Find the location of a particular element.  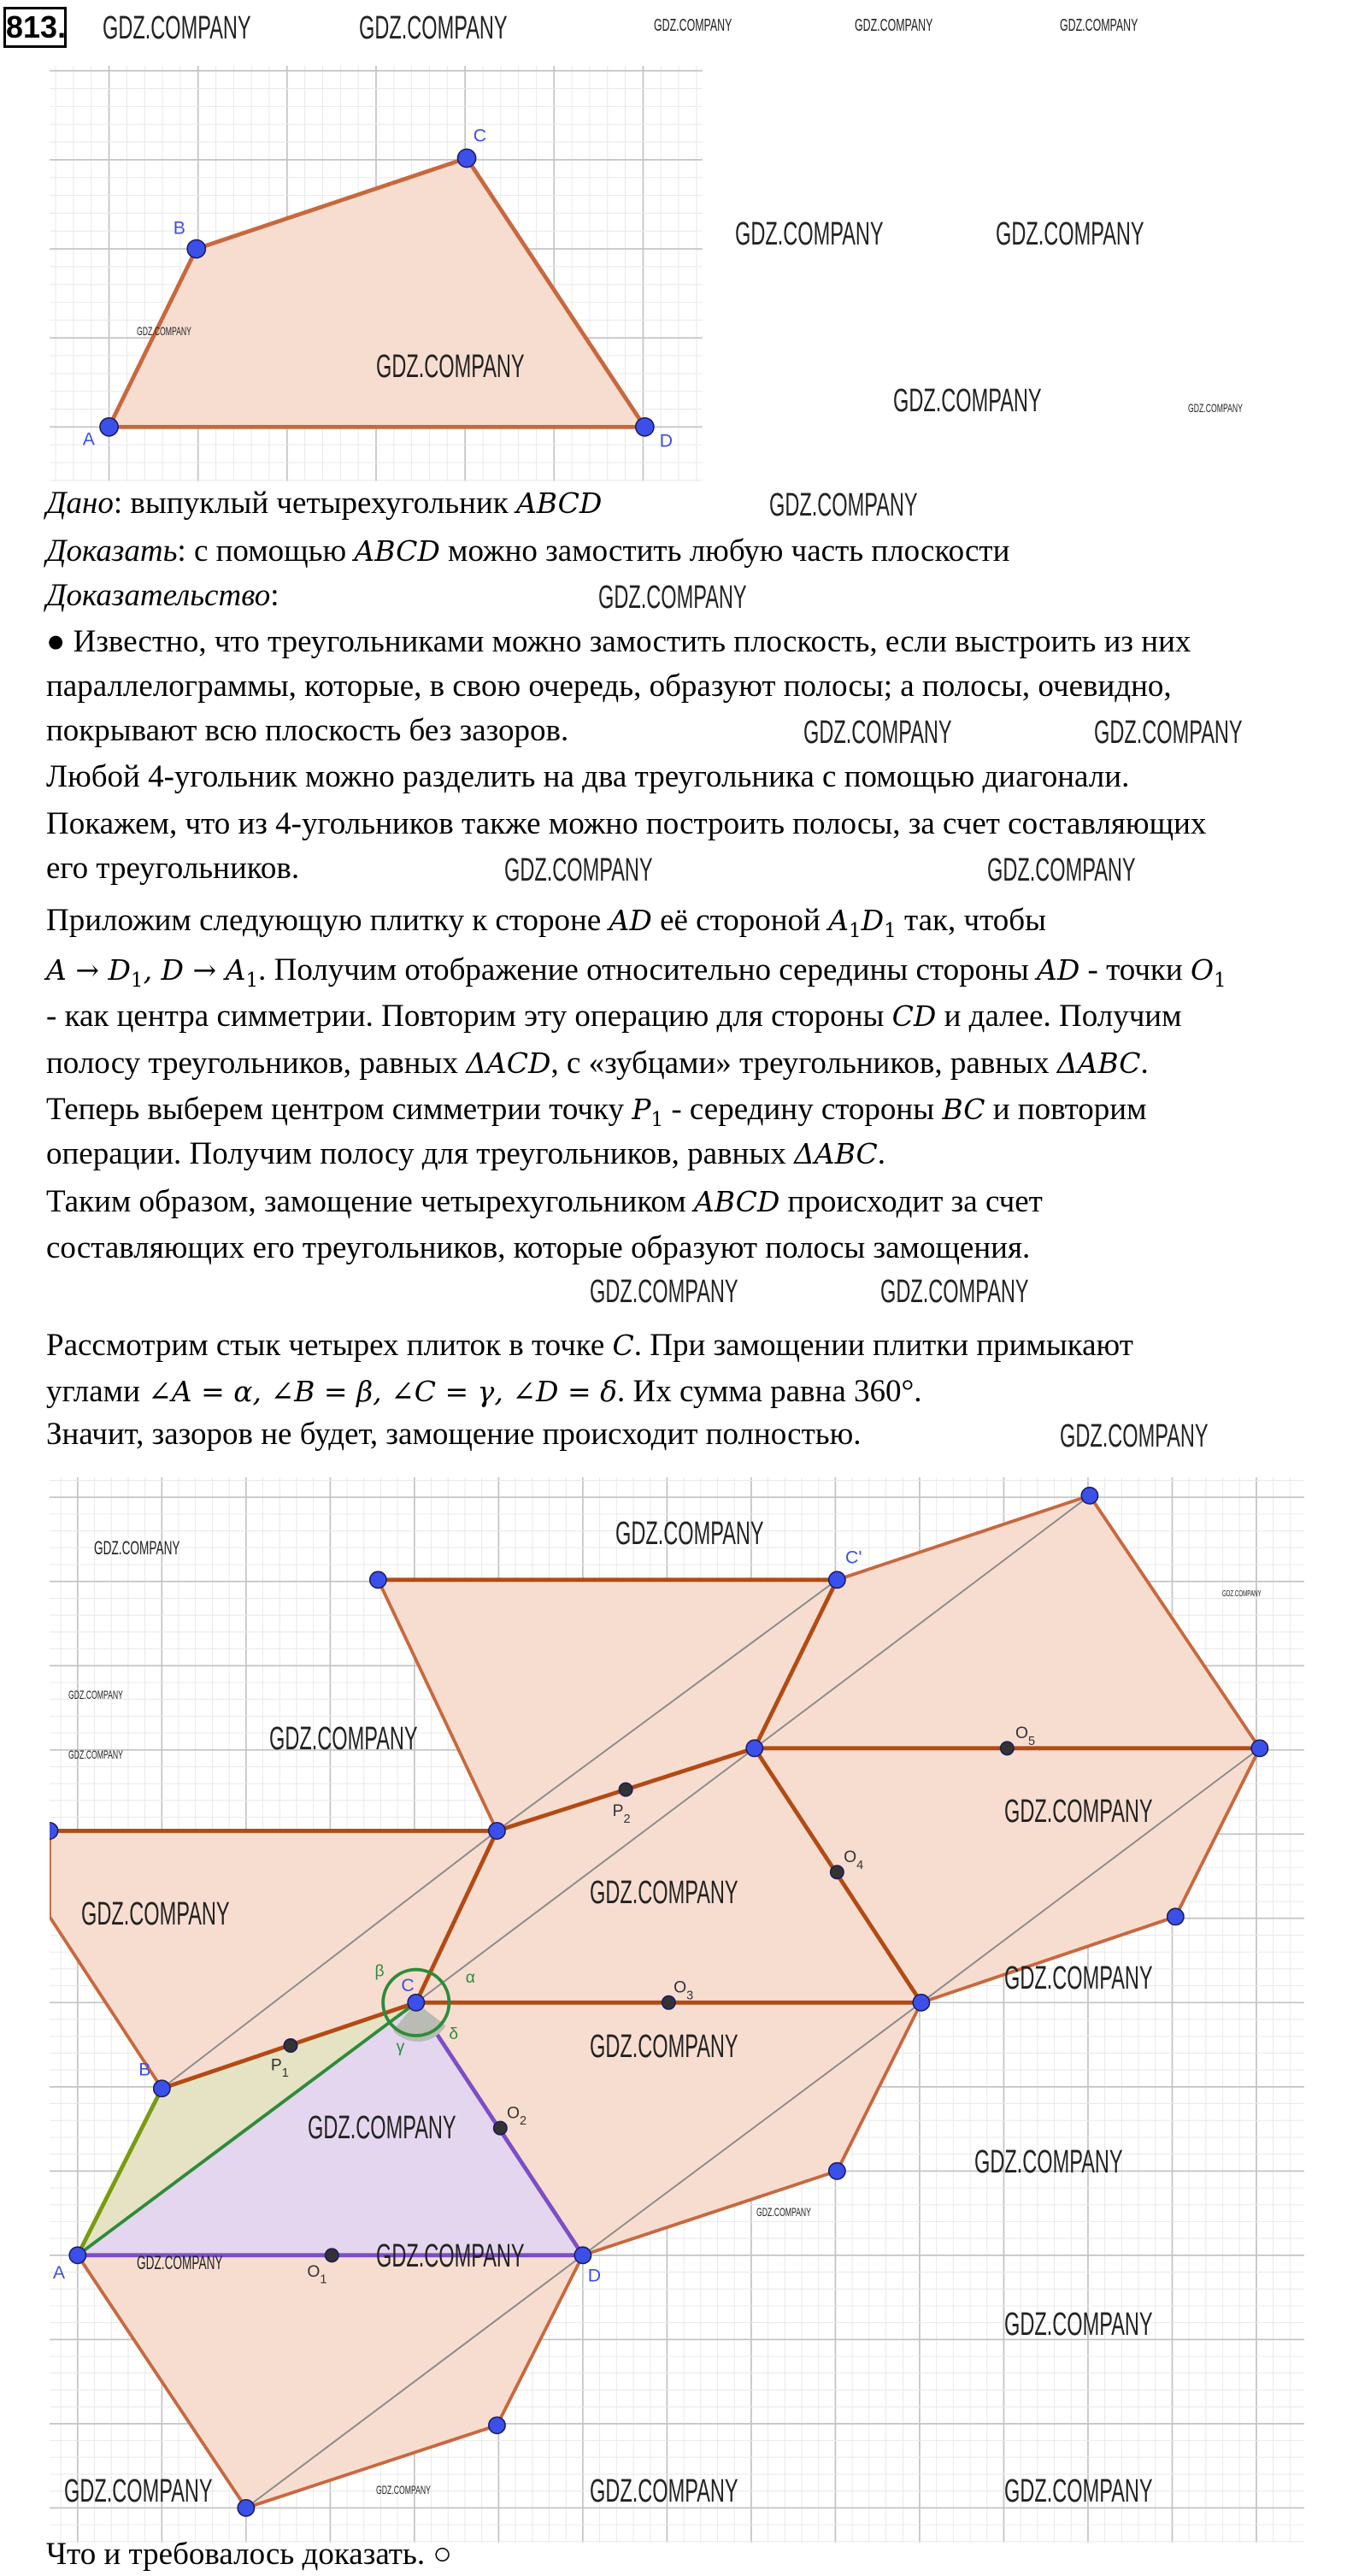

label-text: β is located at coordinates (380, 1971).